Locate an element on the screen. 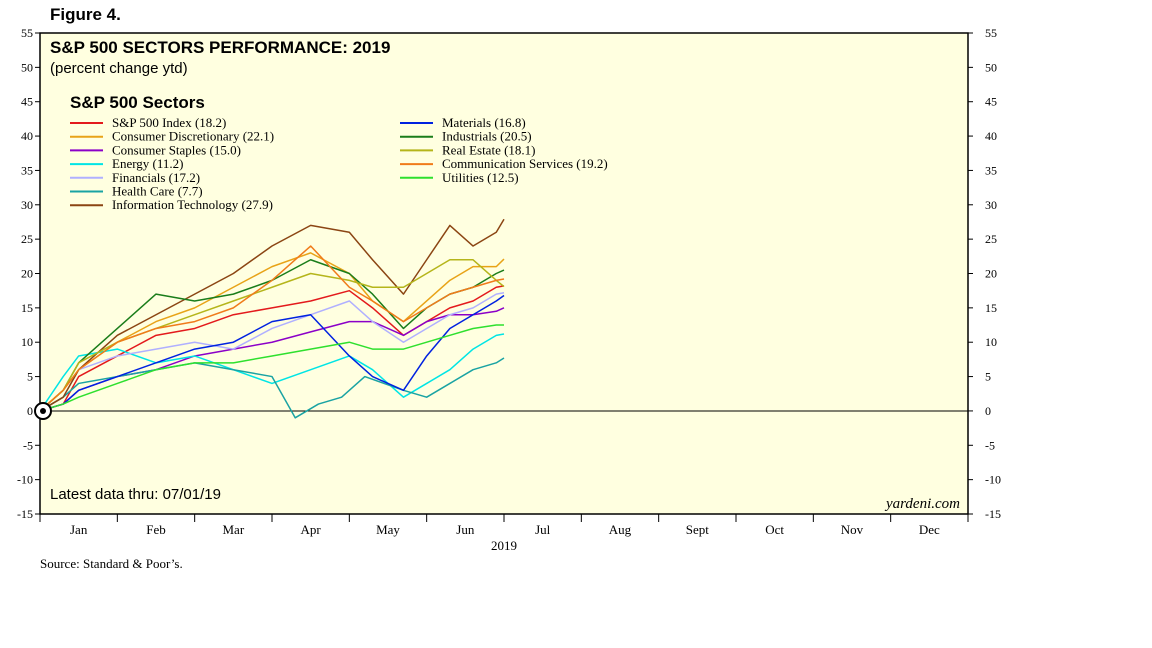 This screenshot has height=648, width=1152. legend-label: Health Care (7.7) is located at coordinates (157, 191).